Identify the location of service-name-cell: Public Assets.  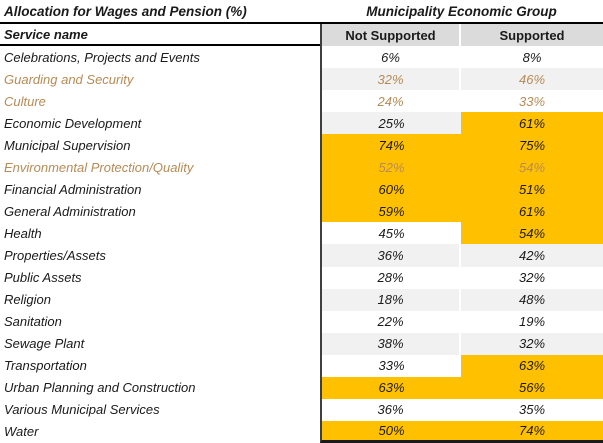
(160, 277).